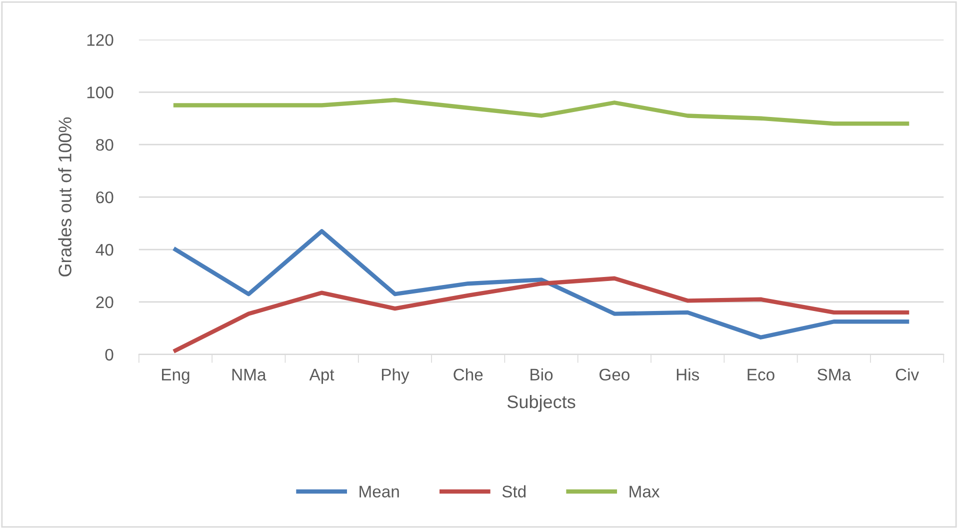  What do you see at coordinates (761, 374) in the screenshot?
I see `x-tick-label: Eco` at bounding box center [761, 374].